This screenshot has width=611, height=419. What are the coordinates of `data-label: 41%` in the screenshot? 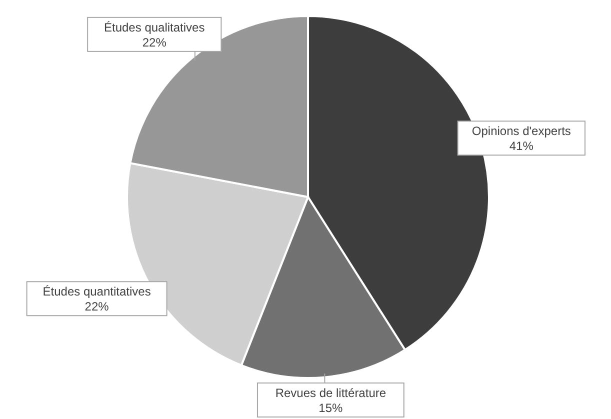 It's located at (521, 146).